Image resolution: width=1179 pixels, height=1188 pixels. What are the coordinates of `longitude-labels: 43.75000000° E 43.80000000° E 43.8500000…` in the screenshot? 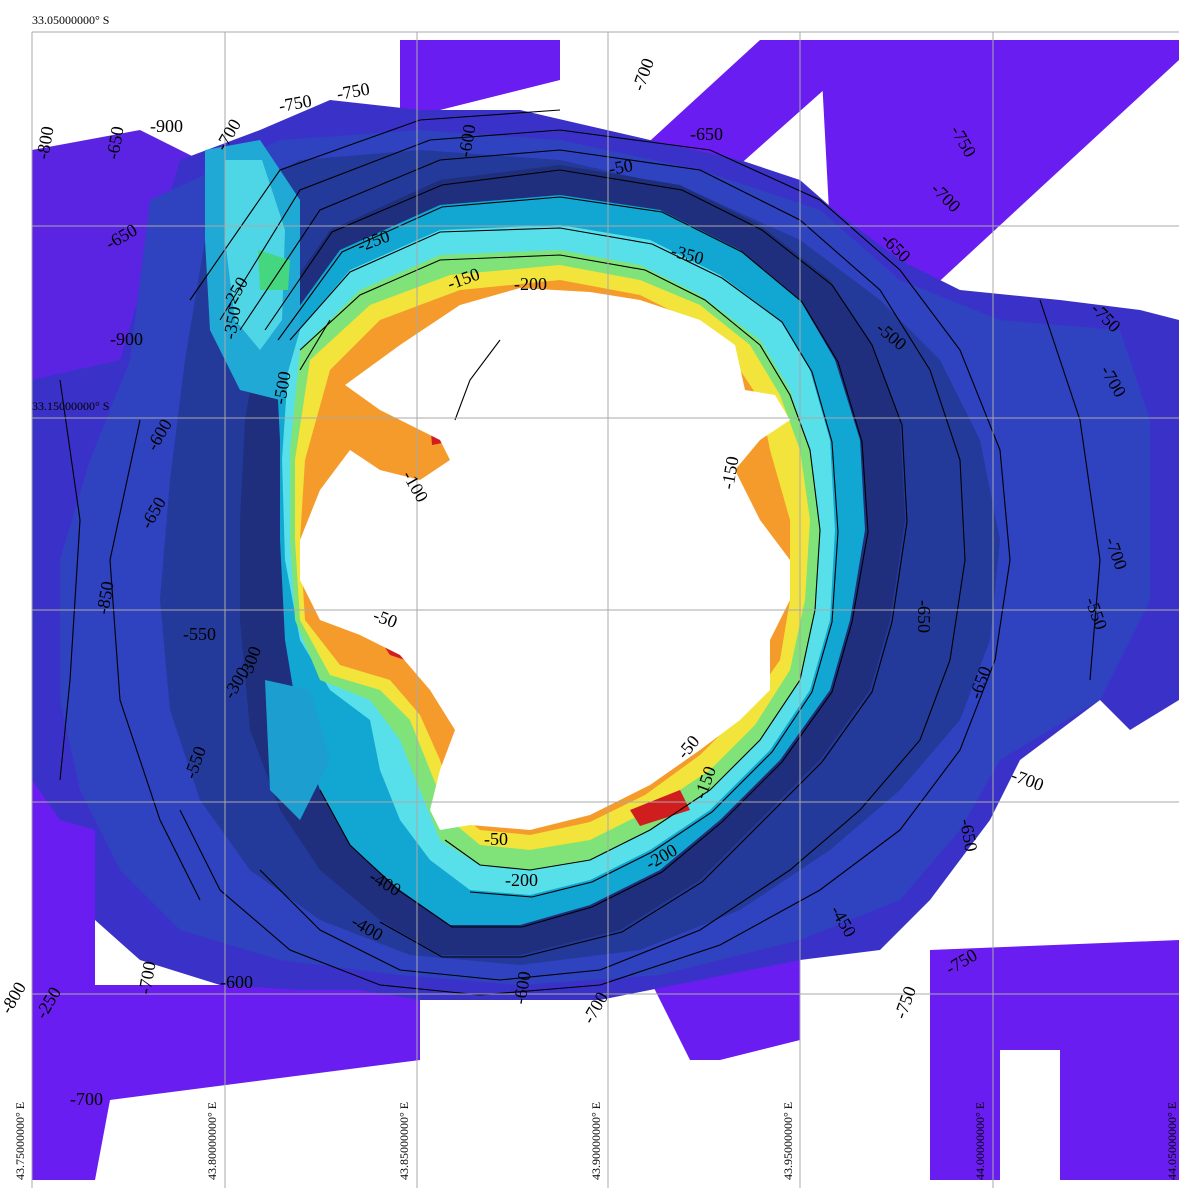 It's located at (596, 1141).